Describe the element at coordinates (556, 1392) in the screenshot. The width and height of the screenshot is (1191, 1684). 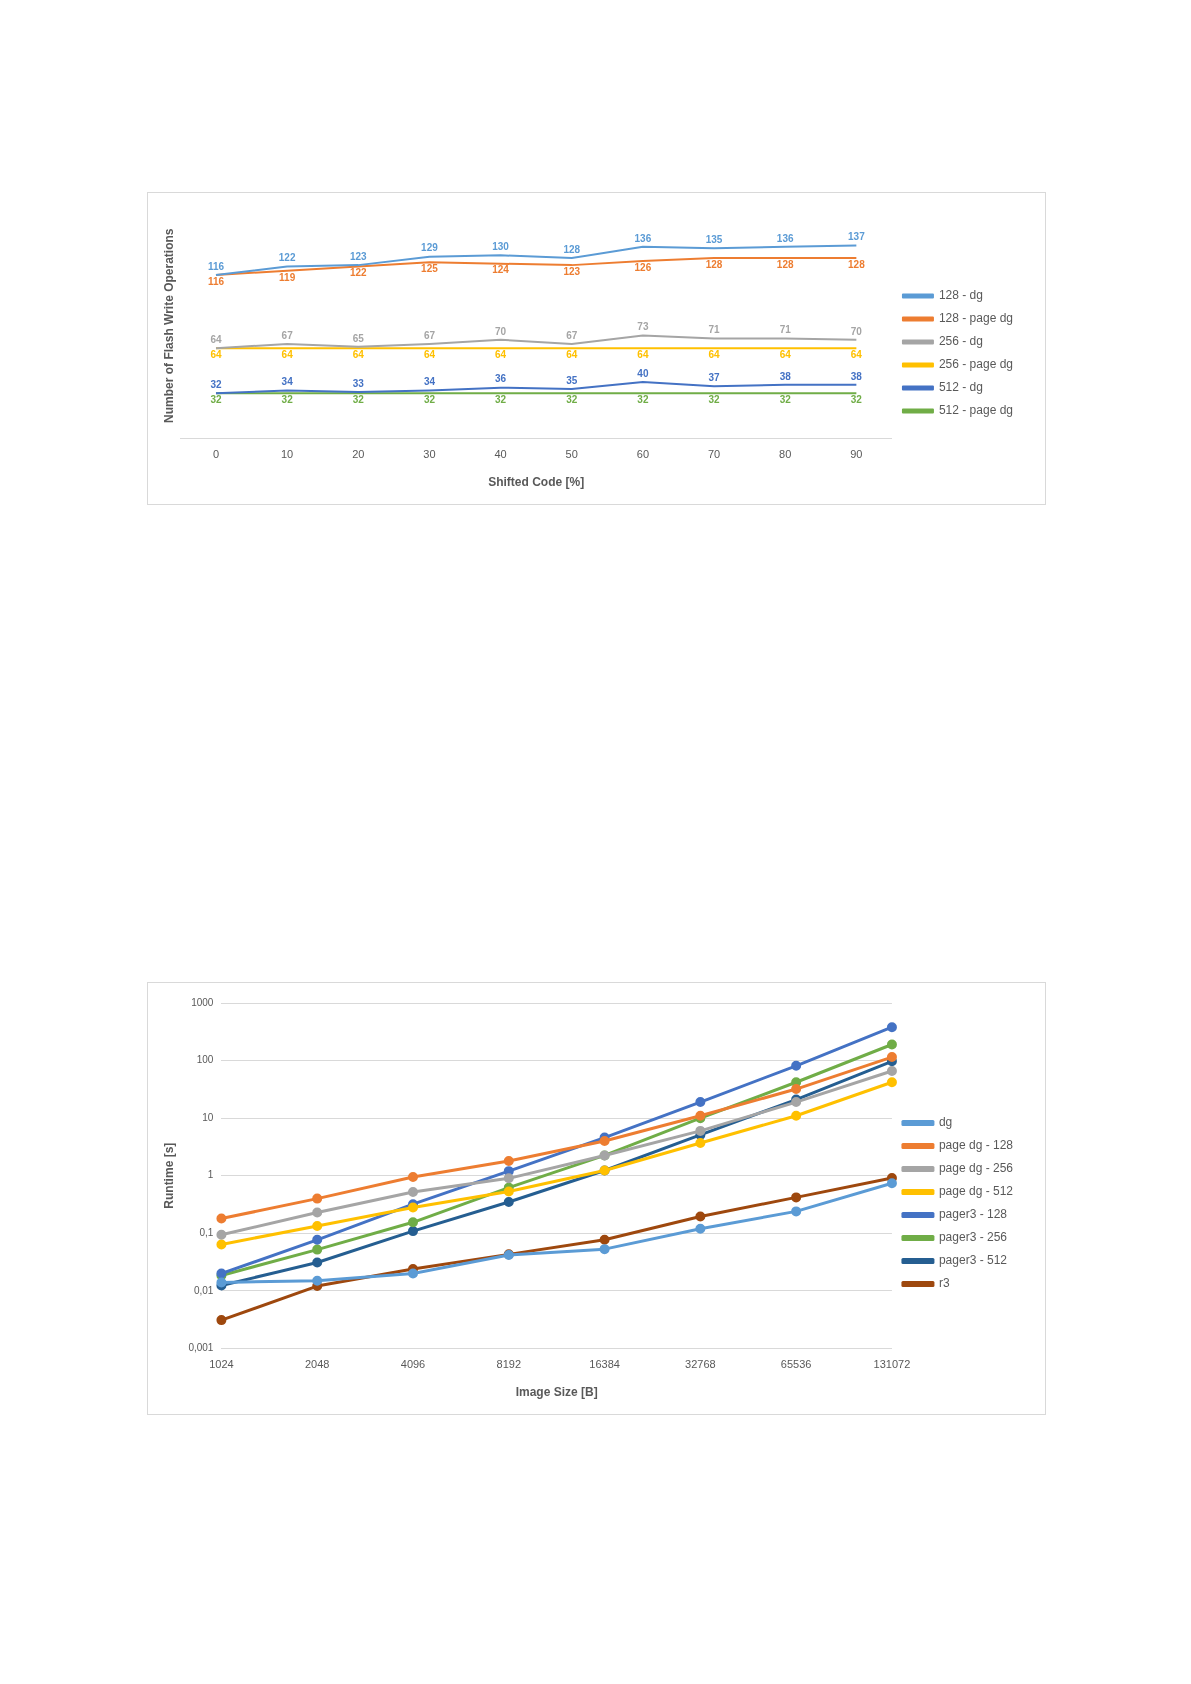
I see `x-axis-title: Image Size [B]` at that location.